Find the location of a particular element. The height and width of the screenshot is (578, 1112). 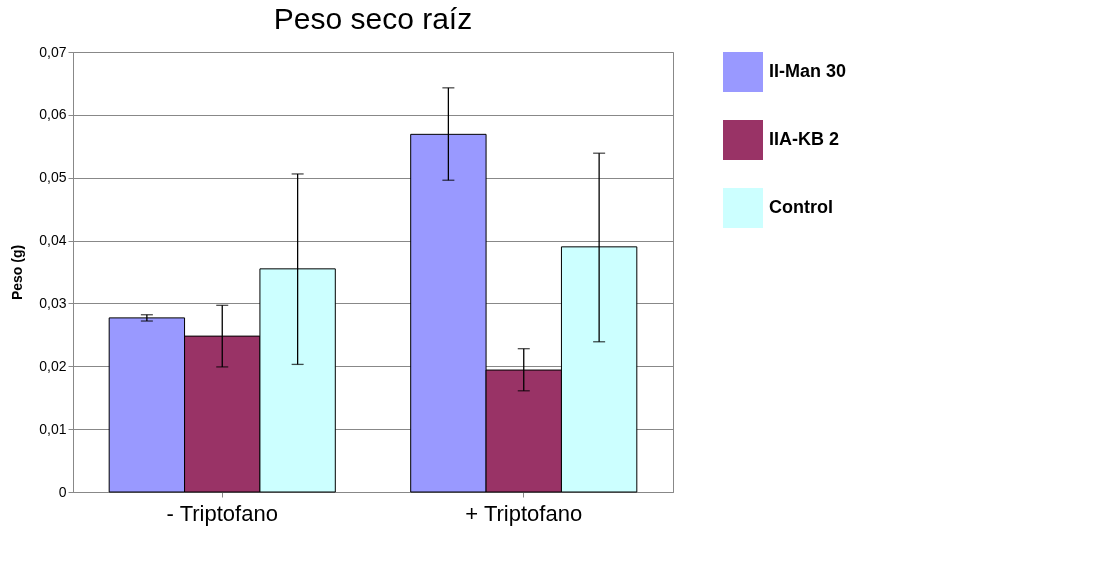

y-tick-label: 0 is located at coordinates (62, 491).